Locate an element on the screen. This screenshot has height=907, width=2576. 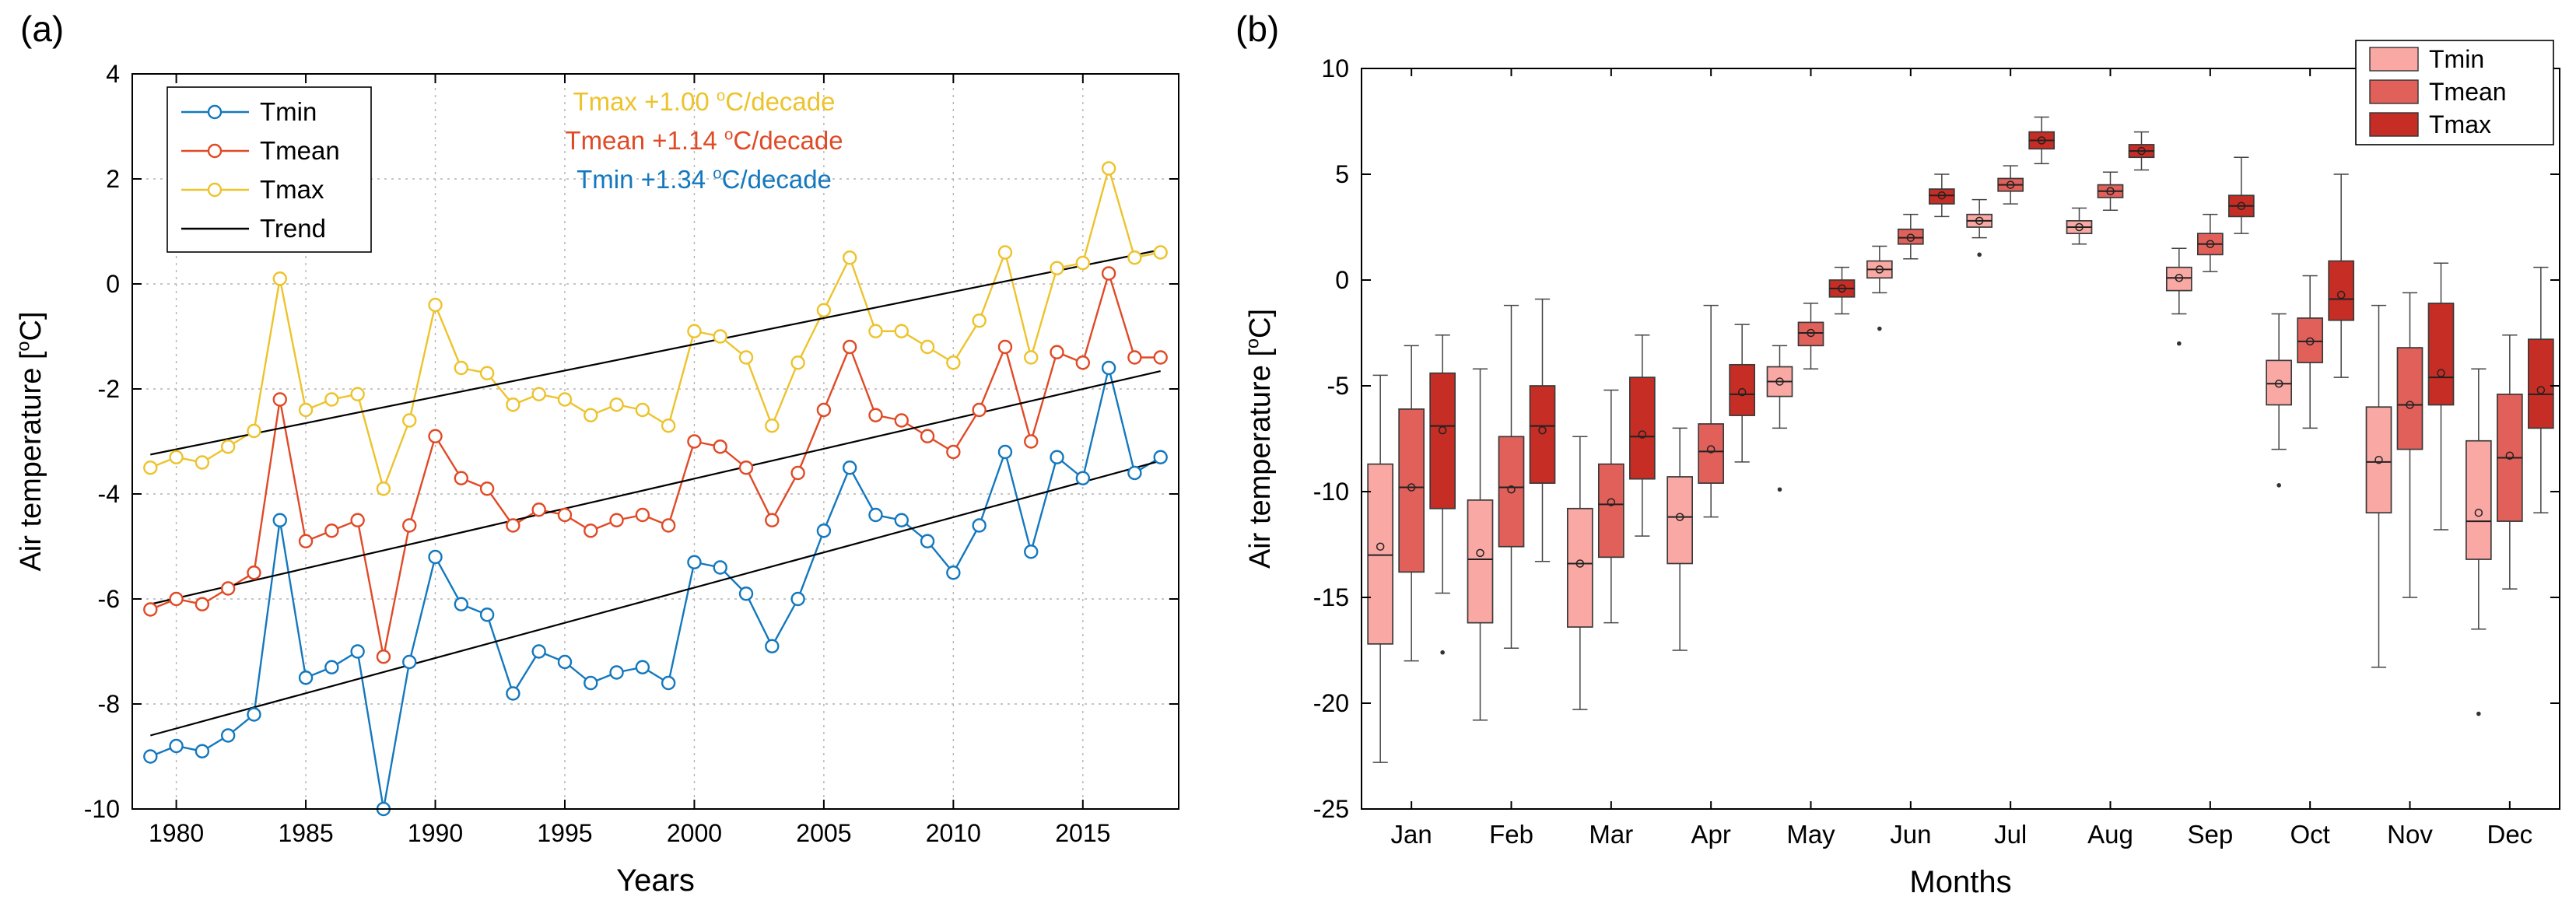
svg-text: Dec is located at coordinates (2510, 834).